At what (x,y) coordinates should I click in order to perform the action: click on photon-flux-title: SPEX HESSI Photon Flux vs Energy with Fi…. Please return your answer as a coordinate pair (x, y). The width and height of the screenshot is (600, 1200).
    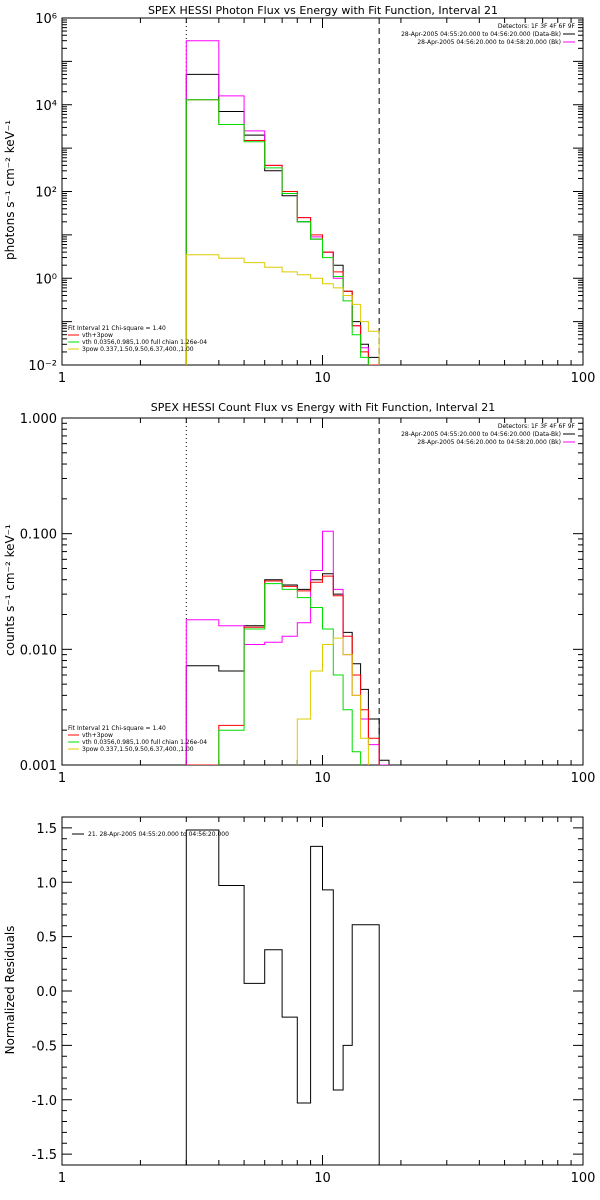
    Looking at the image, I should click on (323, 10).